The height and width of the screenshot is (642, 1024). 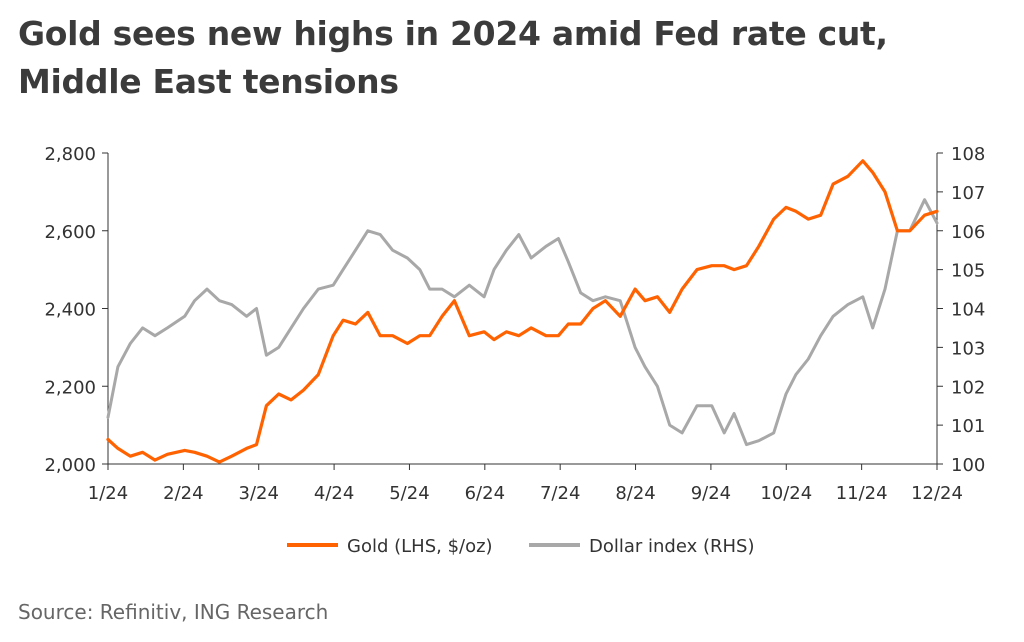 I want to click on right-y-tick-label: 106, so click(x=968, y=232).